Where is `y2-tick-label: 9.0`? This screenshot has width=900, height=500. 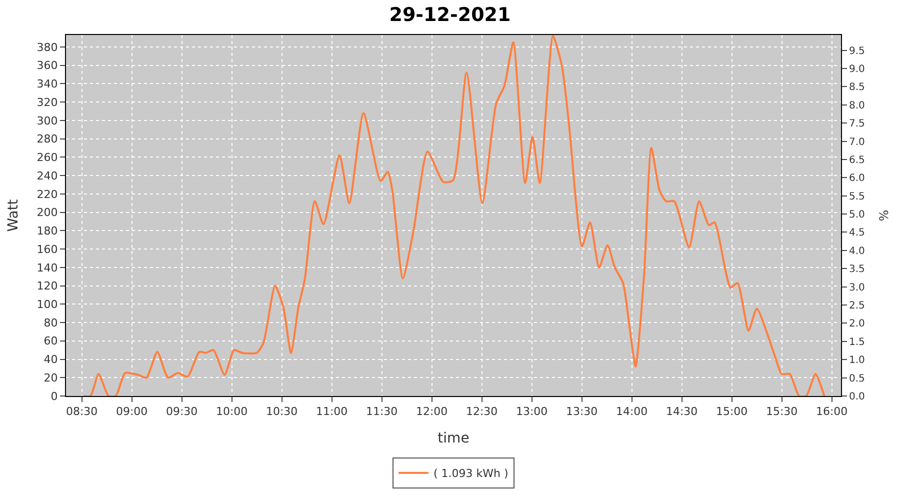 y2-tick-label: 9.0 is located at coordinates (857, 69).